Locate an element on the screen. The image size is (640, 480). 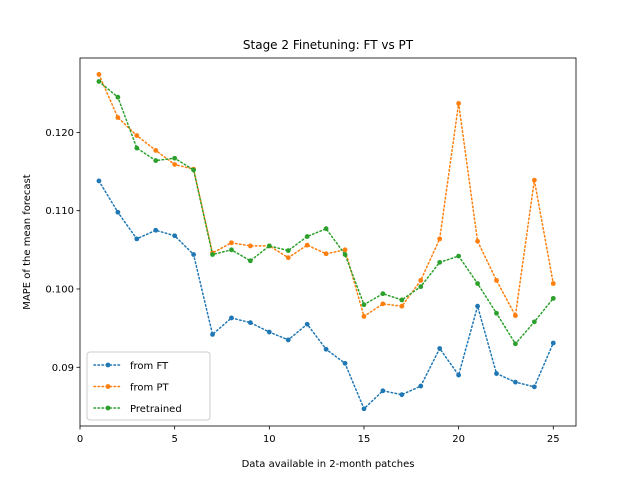
y-tick-label: 0.100 is located at coordinates (59, 289).